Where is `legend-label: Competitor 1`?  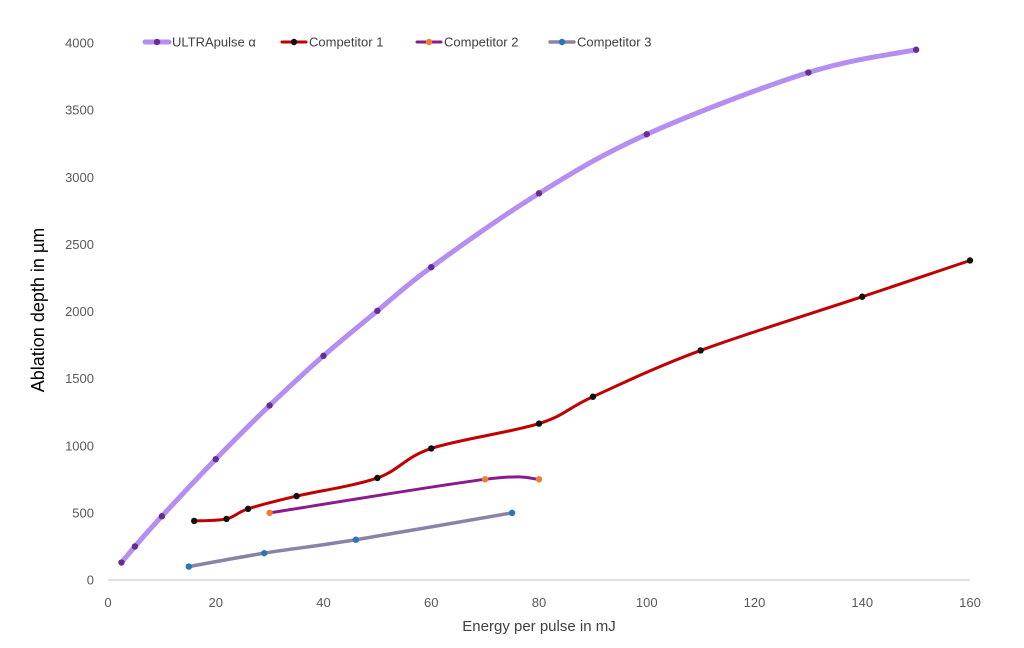 legend-label: Competitor 1 is located at coordinates (346, 42).